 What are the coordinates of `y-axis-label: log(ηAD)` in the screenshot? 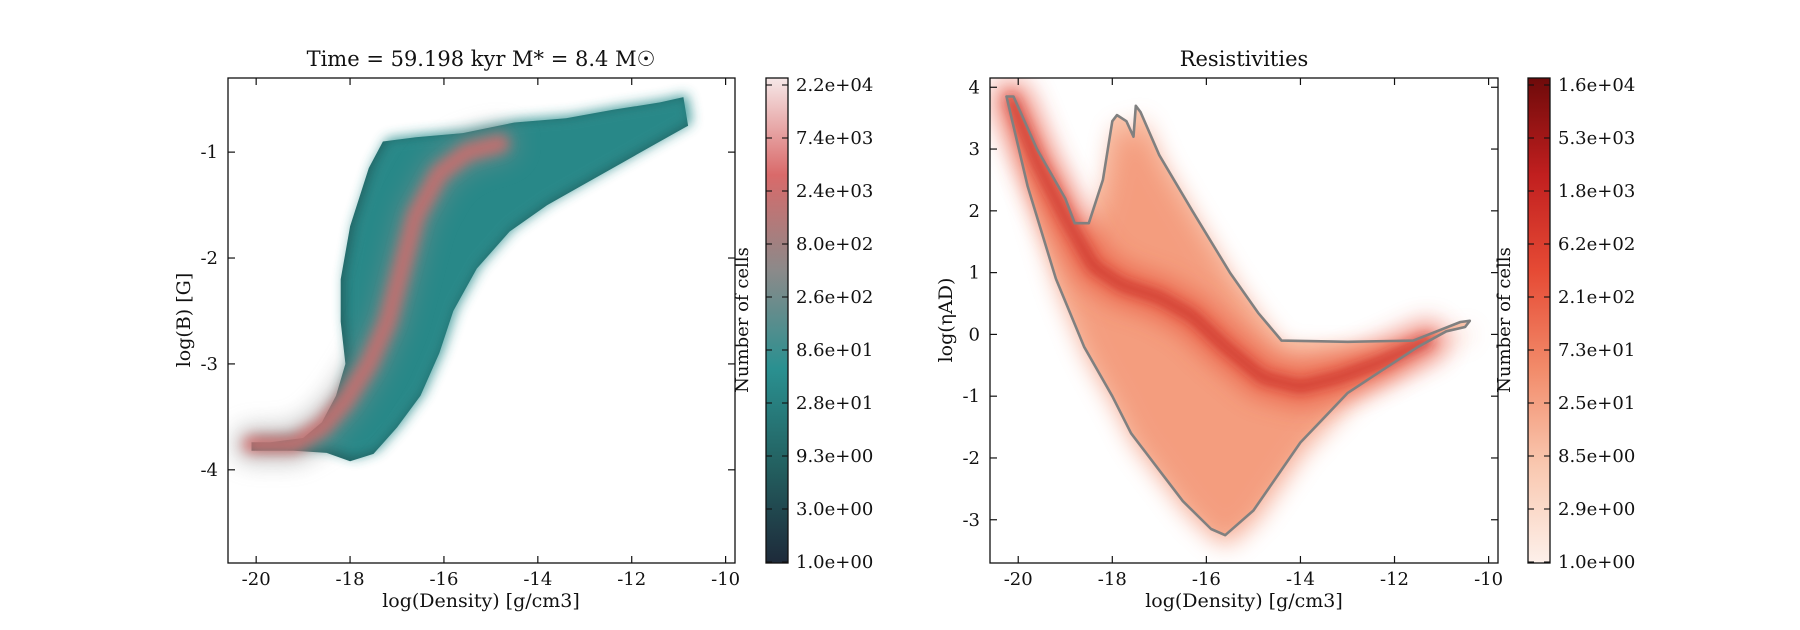 It's located at (946, 320).